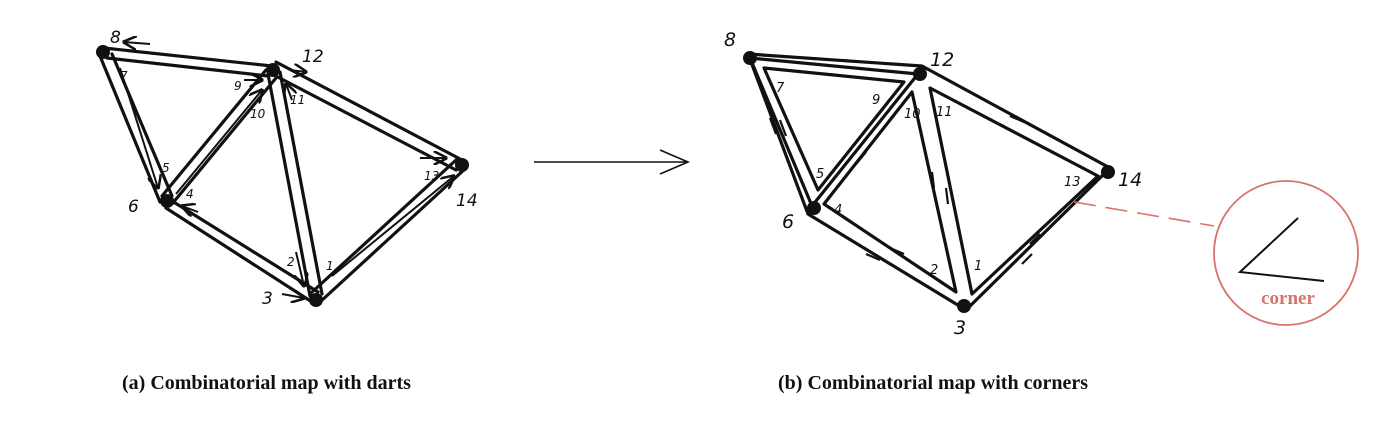 This screenshot has height=438, width=1382. I want to click on corner-angle-icon, so click(1281, 249).